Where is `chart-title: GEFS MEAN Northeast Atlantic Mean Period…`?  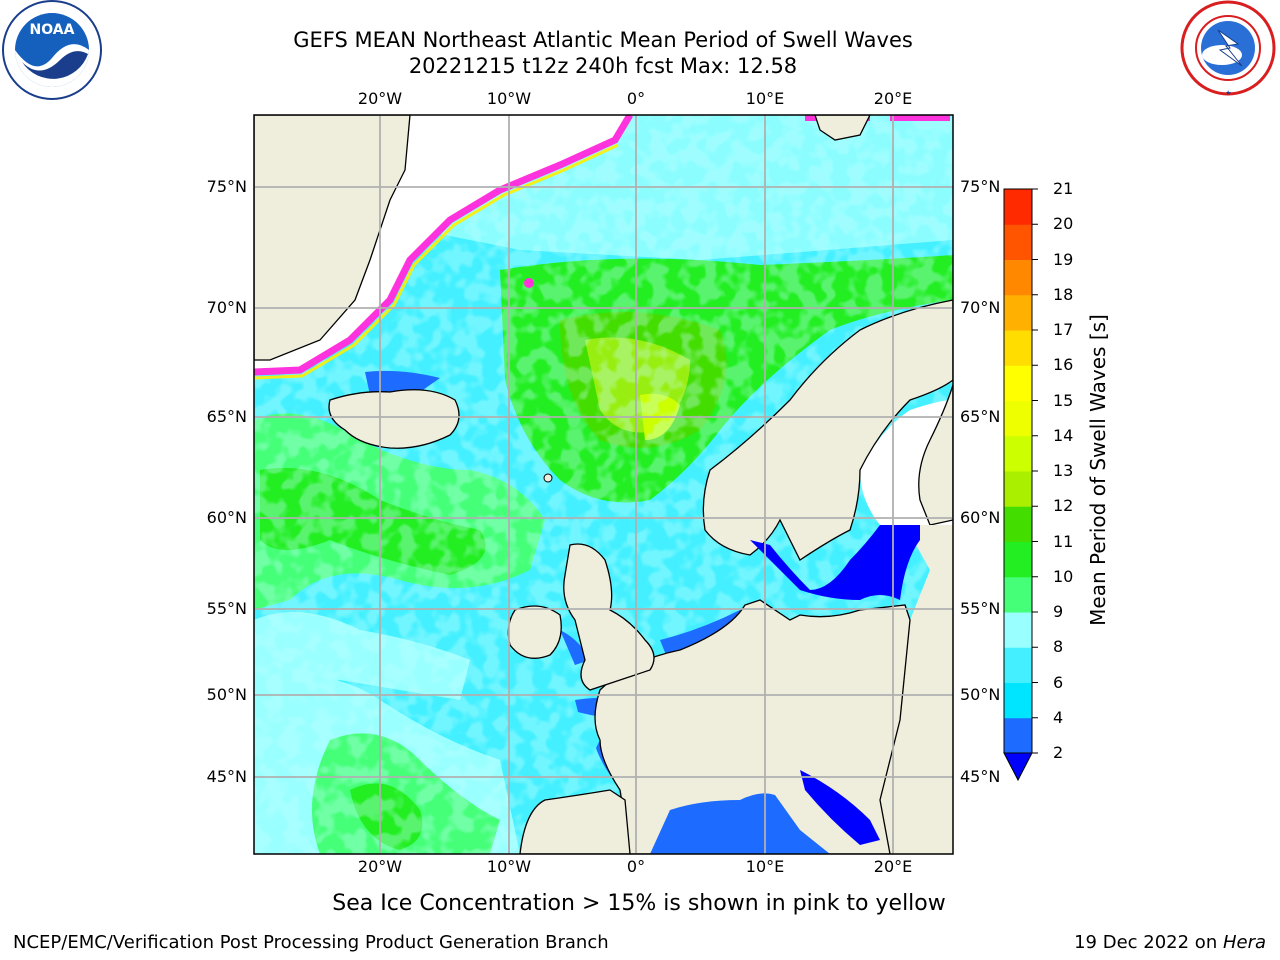
chart-title: GEFS MEAN Northeast Atlantic Mean Period… is located at coordinates (603, 40).